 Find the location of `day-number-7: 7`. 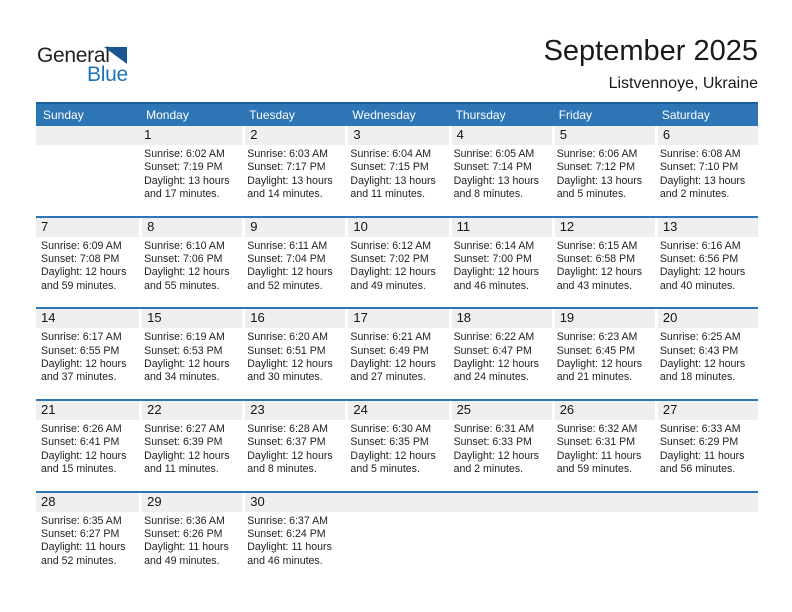

day-number-7: 7 is located at coordinates (45, 226).